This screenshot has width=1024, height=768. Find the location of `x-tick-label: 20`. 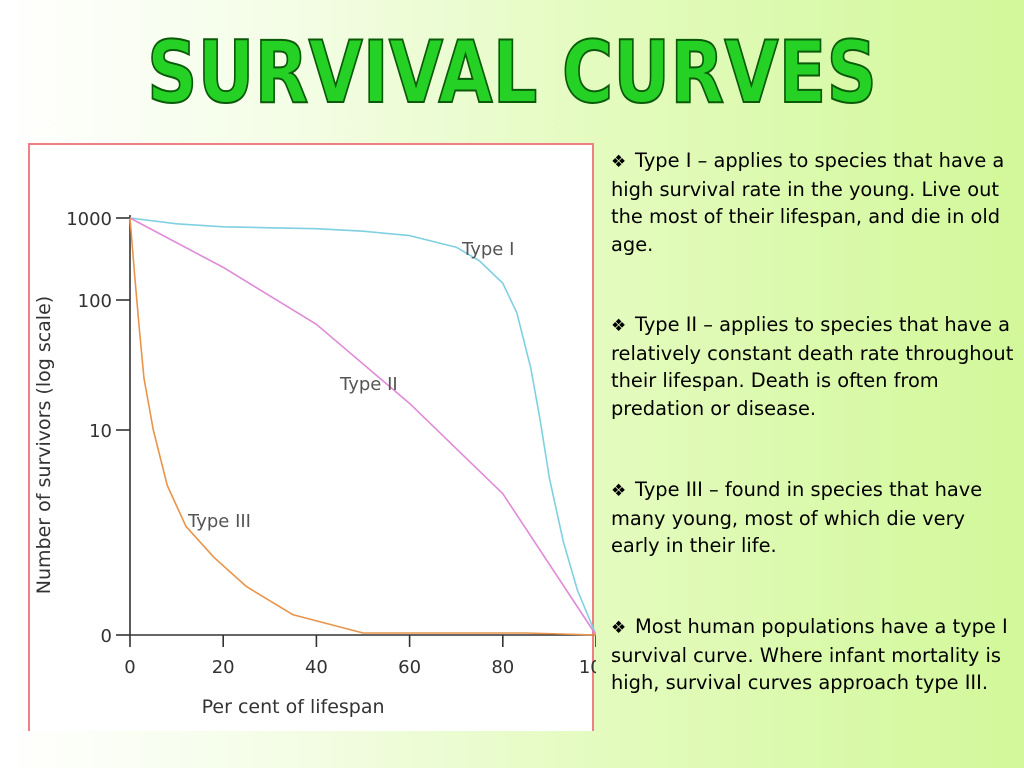

x-tick-label: 20 is located at coordinates (223, 667).